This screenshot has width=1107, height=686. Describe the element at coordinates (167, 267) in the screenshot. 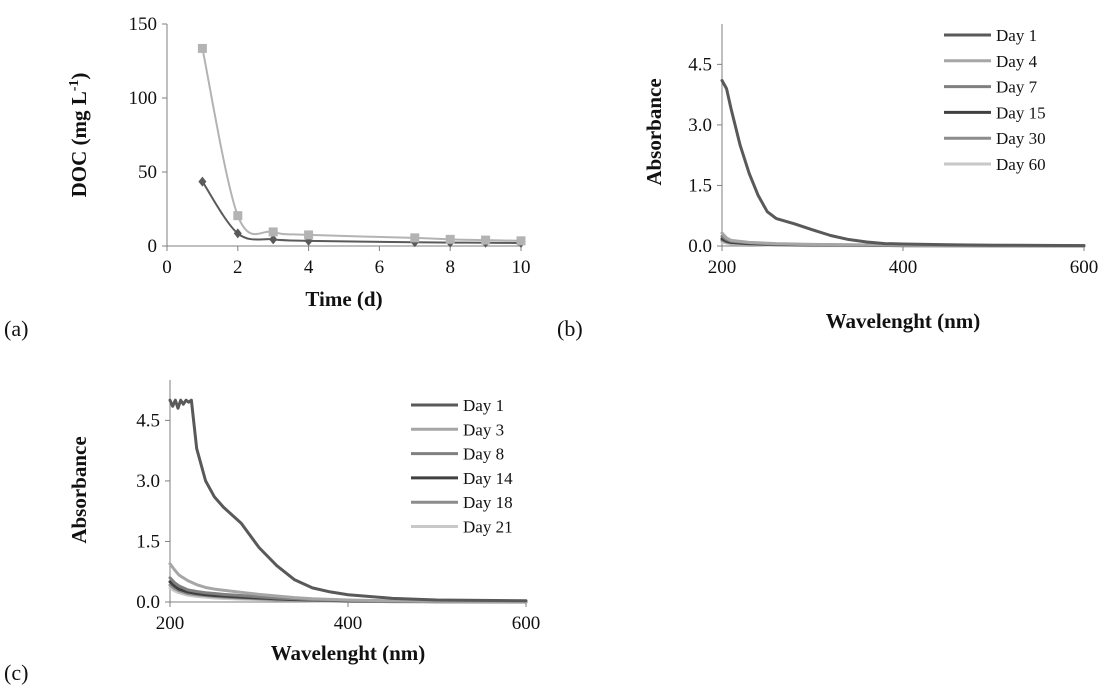

I see `chart-a-x-tick-label: 0` at that location.